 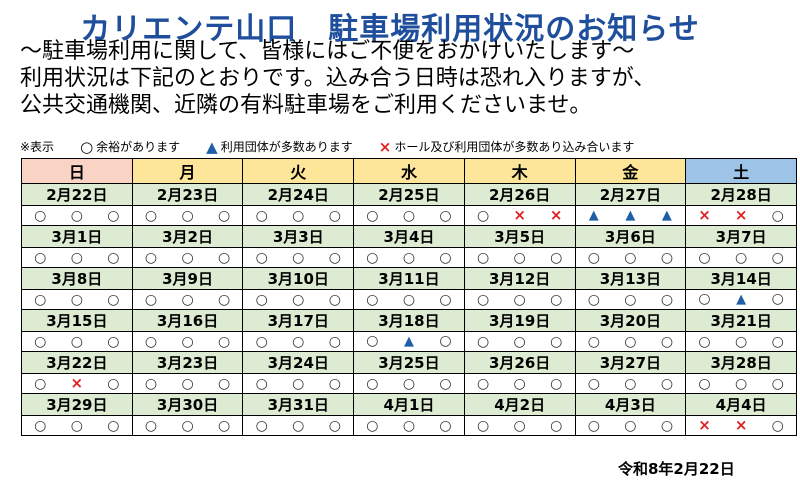 What do you see at coordinates (409, 320) in the screenshot?
I see `date-row: 3月15日 3月16日 3月17日 3月18日 3月19日 3月20日 3月21日` at bounding box center [409, 320].